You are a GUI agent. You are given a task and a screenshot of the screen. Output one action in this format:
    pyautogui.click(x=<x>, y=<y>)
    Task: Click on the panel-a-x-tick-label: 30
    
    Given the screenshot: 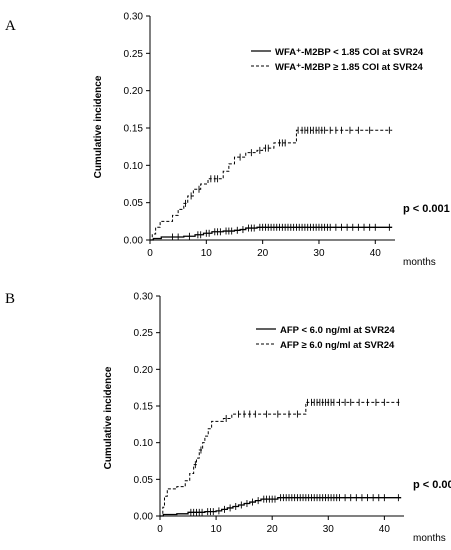 What is the action you would take?
    pyautogui.click(x=319, y=253)
    